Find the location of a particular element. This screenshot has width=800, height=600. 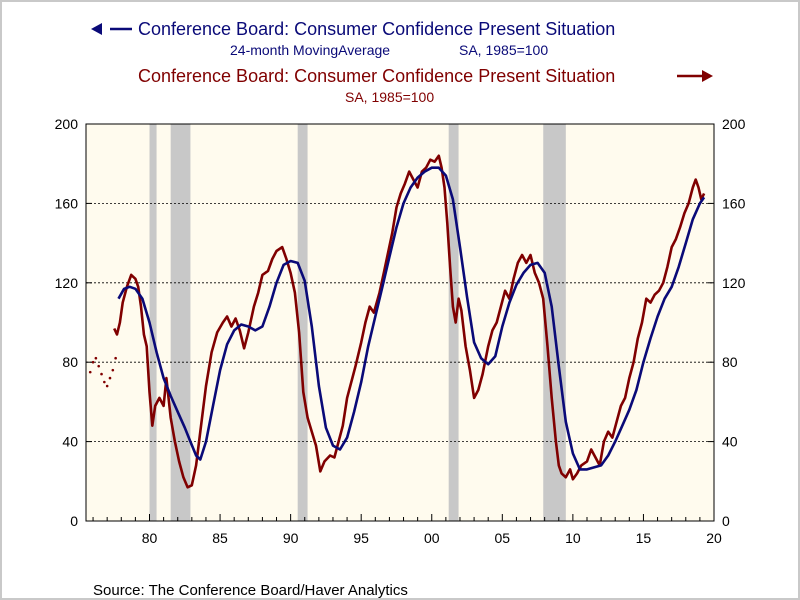

y-tick-label-left-120: 120 is located at coordinates (67, 283).